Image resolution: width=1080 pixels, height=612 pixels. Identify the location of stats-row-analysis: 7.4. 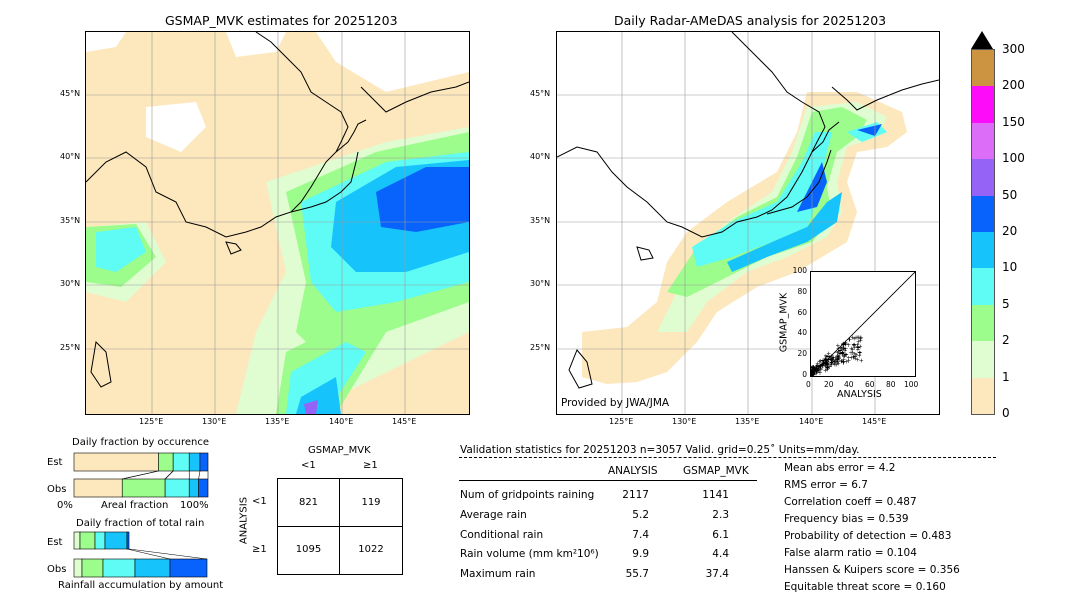
(640, 535).